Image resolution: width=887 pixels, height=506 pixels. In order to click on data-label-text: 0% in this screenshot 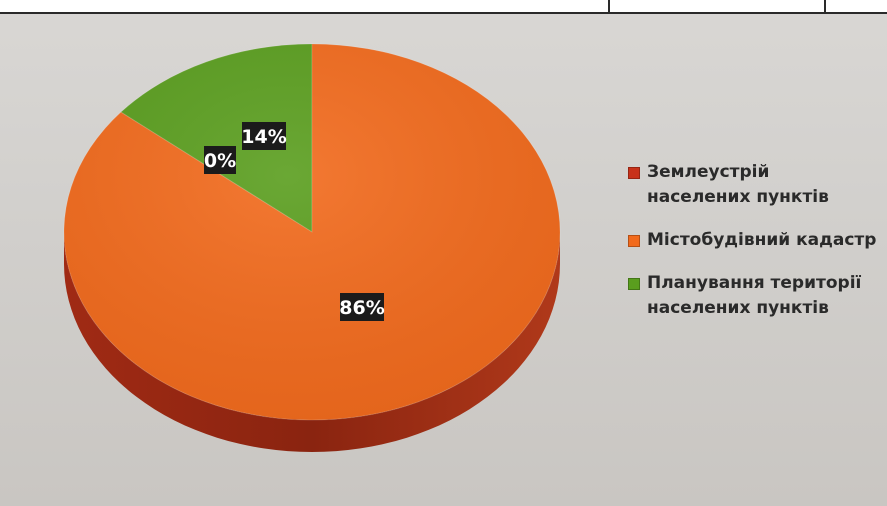, I will do `click(220, 161)`.